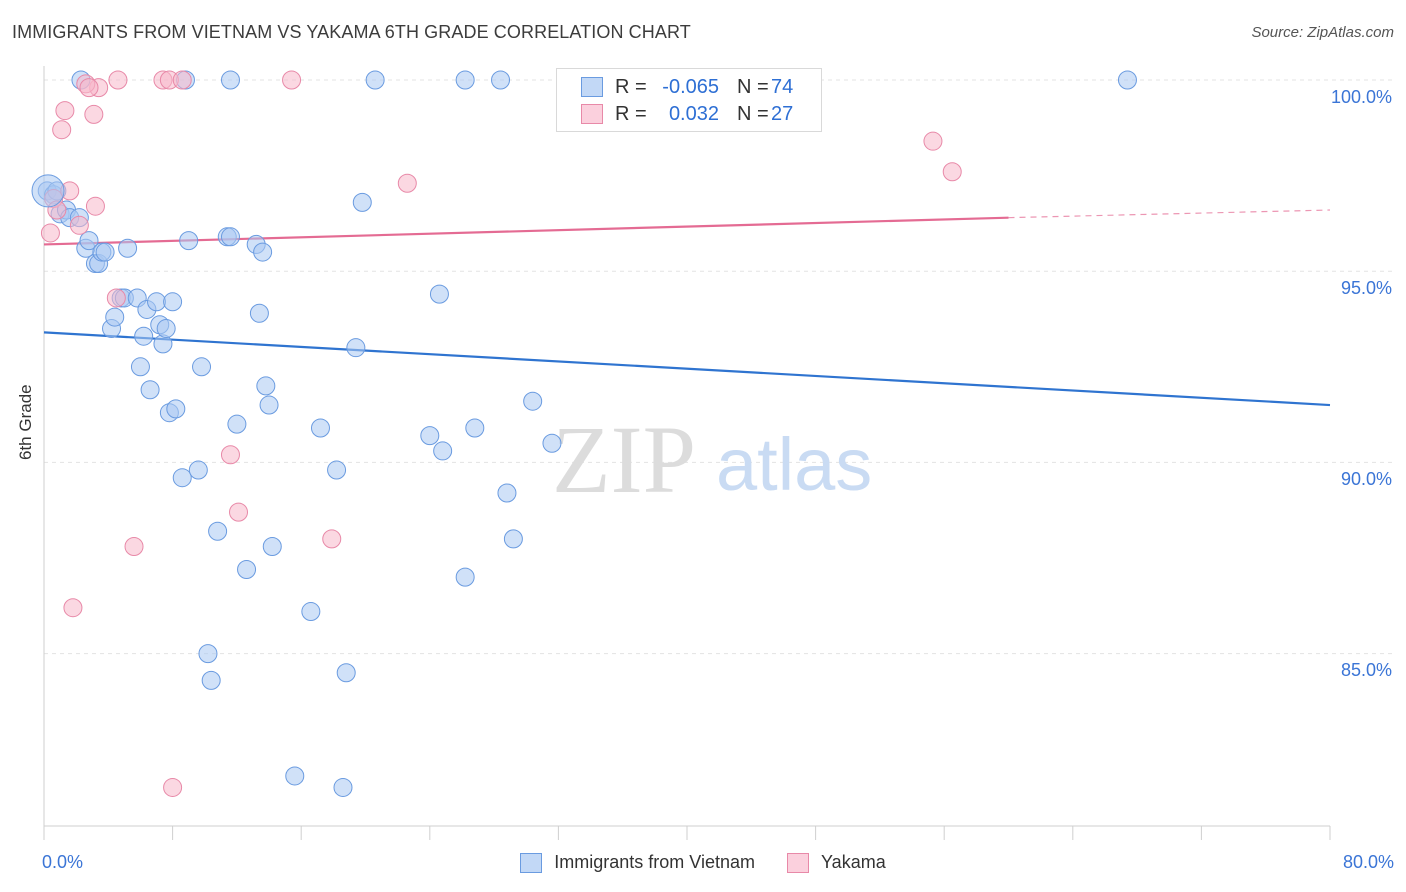  I want to click on point-vietnam-cluster, so click(48, 191).